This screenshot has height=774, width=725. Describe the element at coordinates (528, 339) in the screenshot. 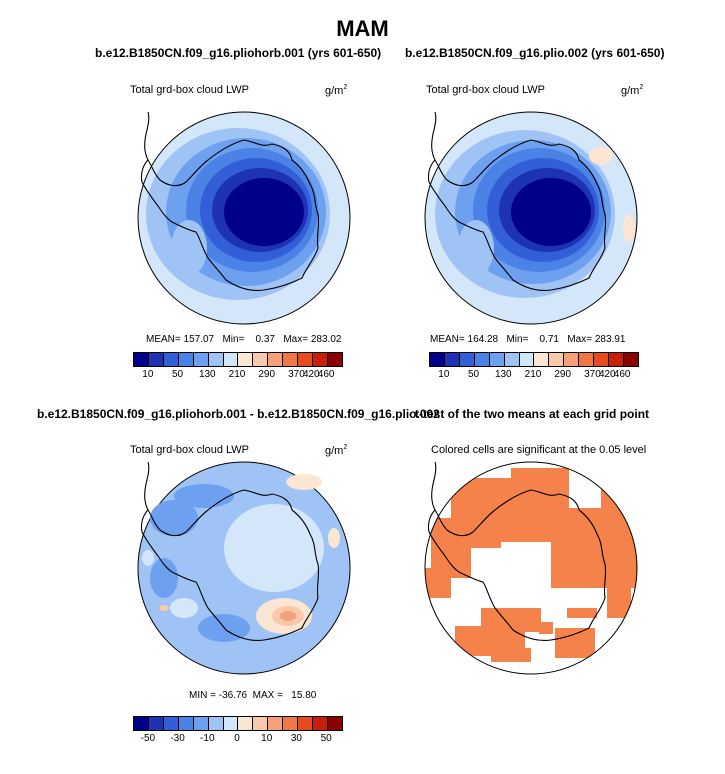

I see `panel2-stats: MEAN= 164.28 Min= 0.71 Max= 283.91` at that location.